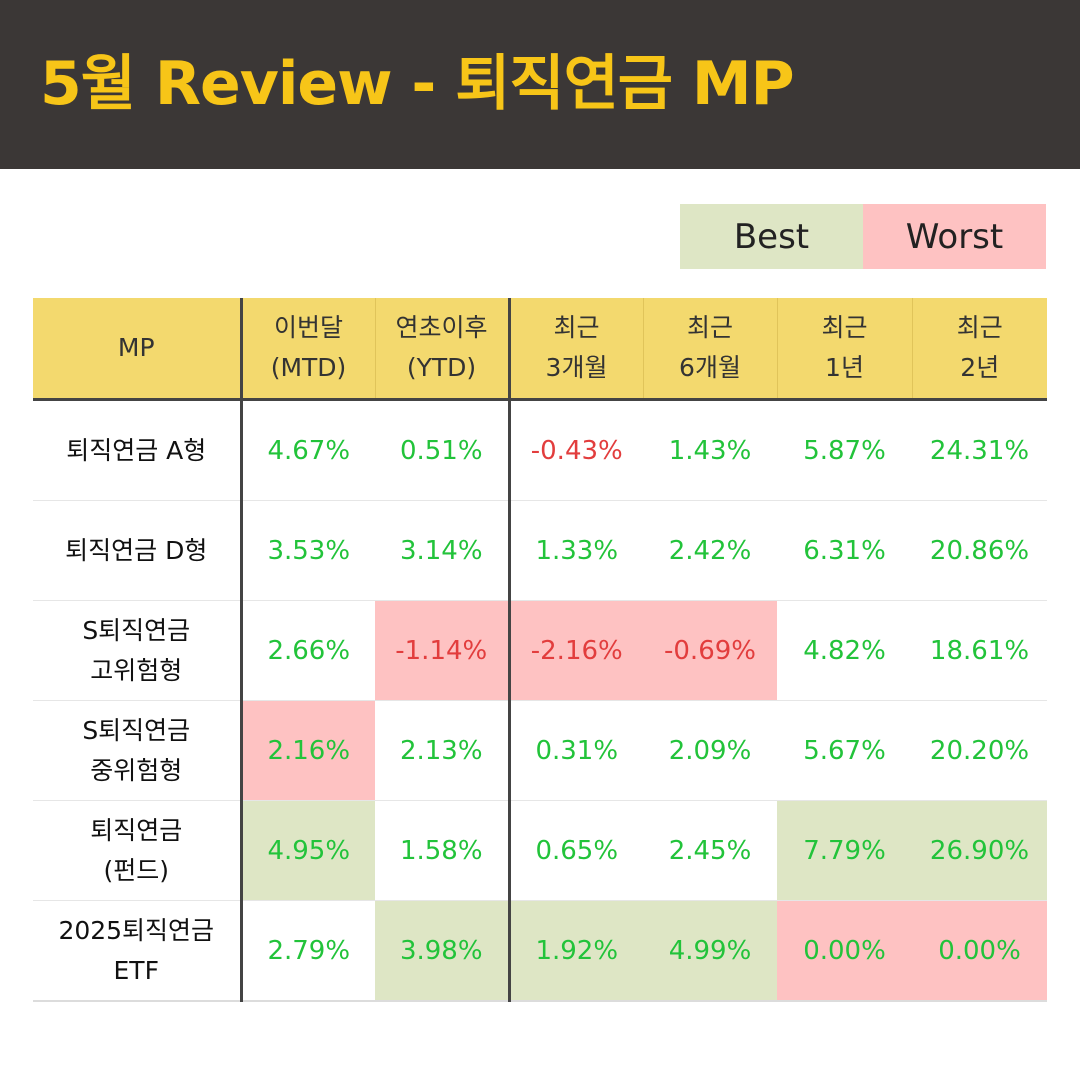 Image resolution: width=1080 pixels, height=1080 pixels. What do you see at coordinates (308, 951) in the screenshot?
I see `value-cell: 2.79%` at bounding box center [308, 951].